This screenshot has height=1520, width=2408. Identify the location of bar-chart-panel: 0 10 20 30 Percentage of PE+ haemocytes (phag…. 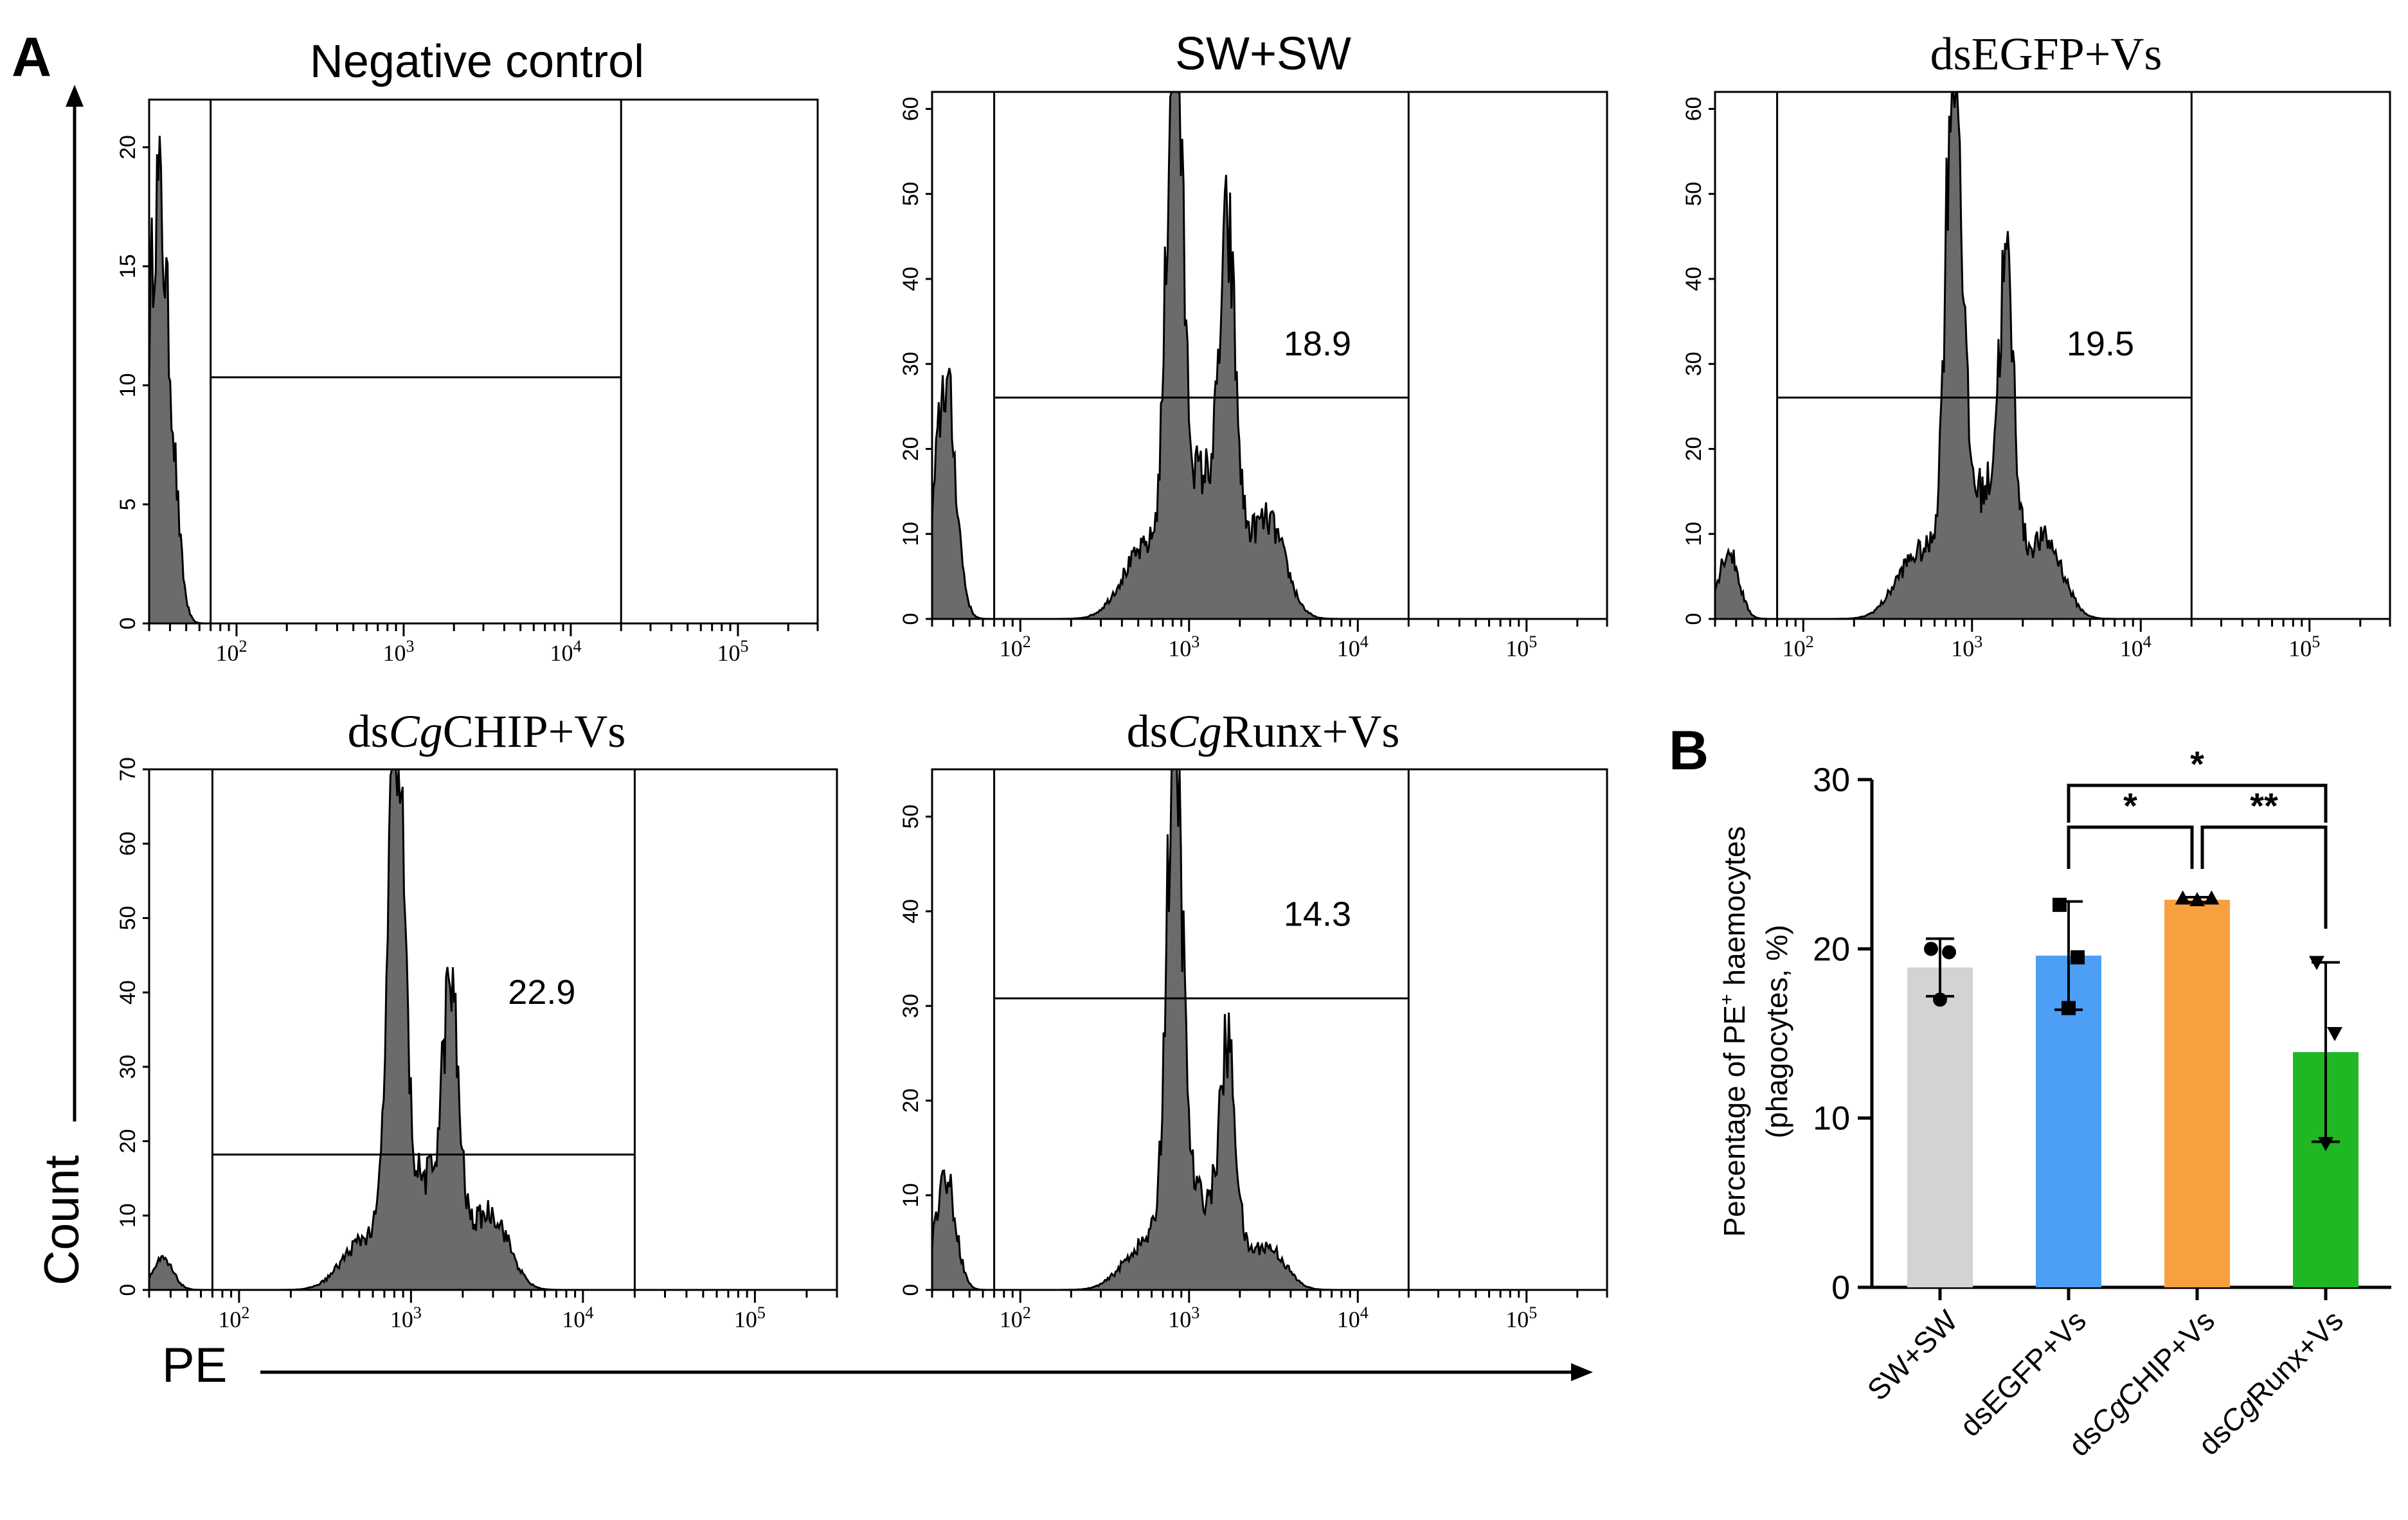
(2053, 1103).